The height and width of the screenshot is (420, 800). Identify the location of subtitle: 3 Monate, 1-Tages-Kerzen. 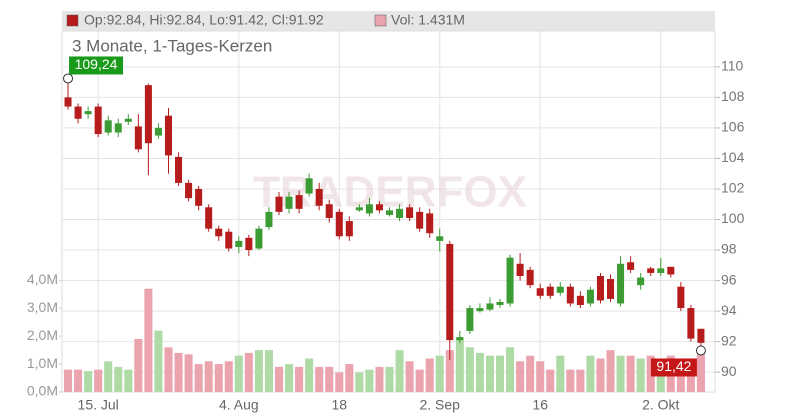
(172, 45).